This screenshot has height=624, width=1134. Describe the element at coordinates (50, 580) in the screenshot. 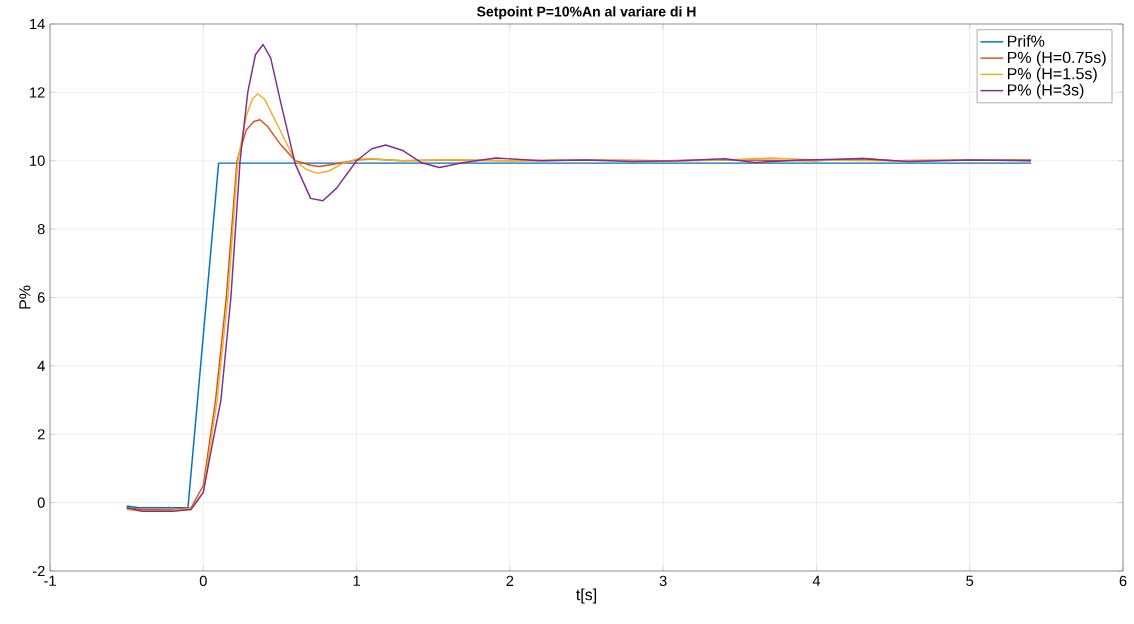

I see `x-tick-label: -1` at that location.